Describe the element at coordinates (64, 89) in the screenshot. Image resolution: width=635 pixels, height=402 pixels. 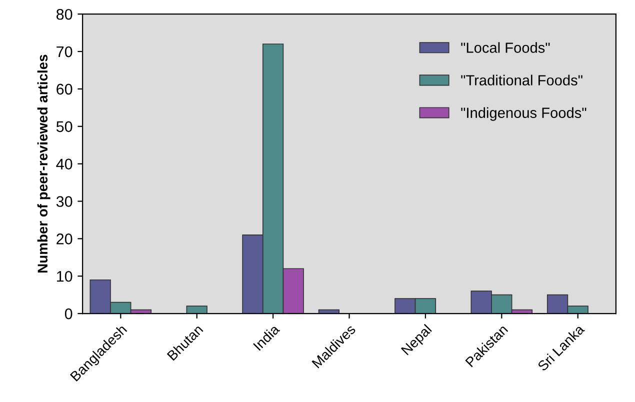
I see `y-tick-label: 60` at that location.